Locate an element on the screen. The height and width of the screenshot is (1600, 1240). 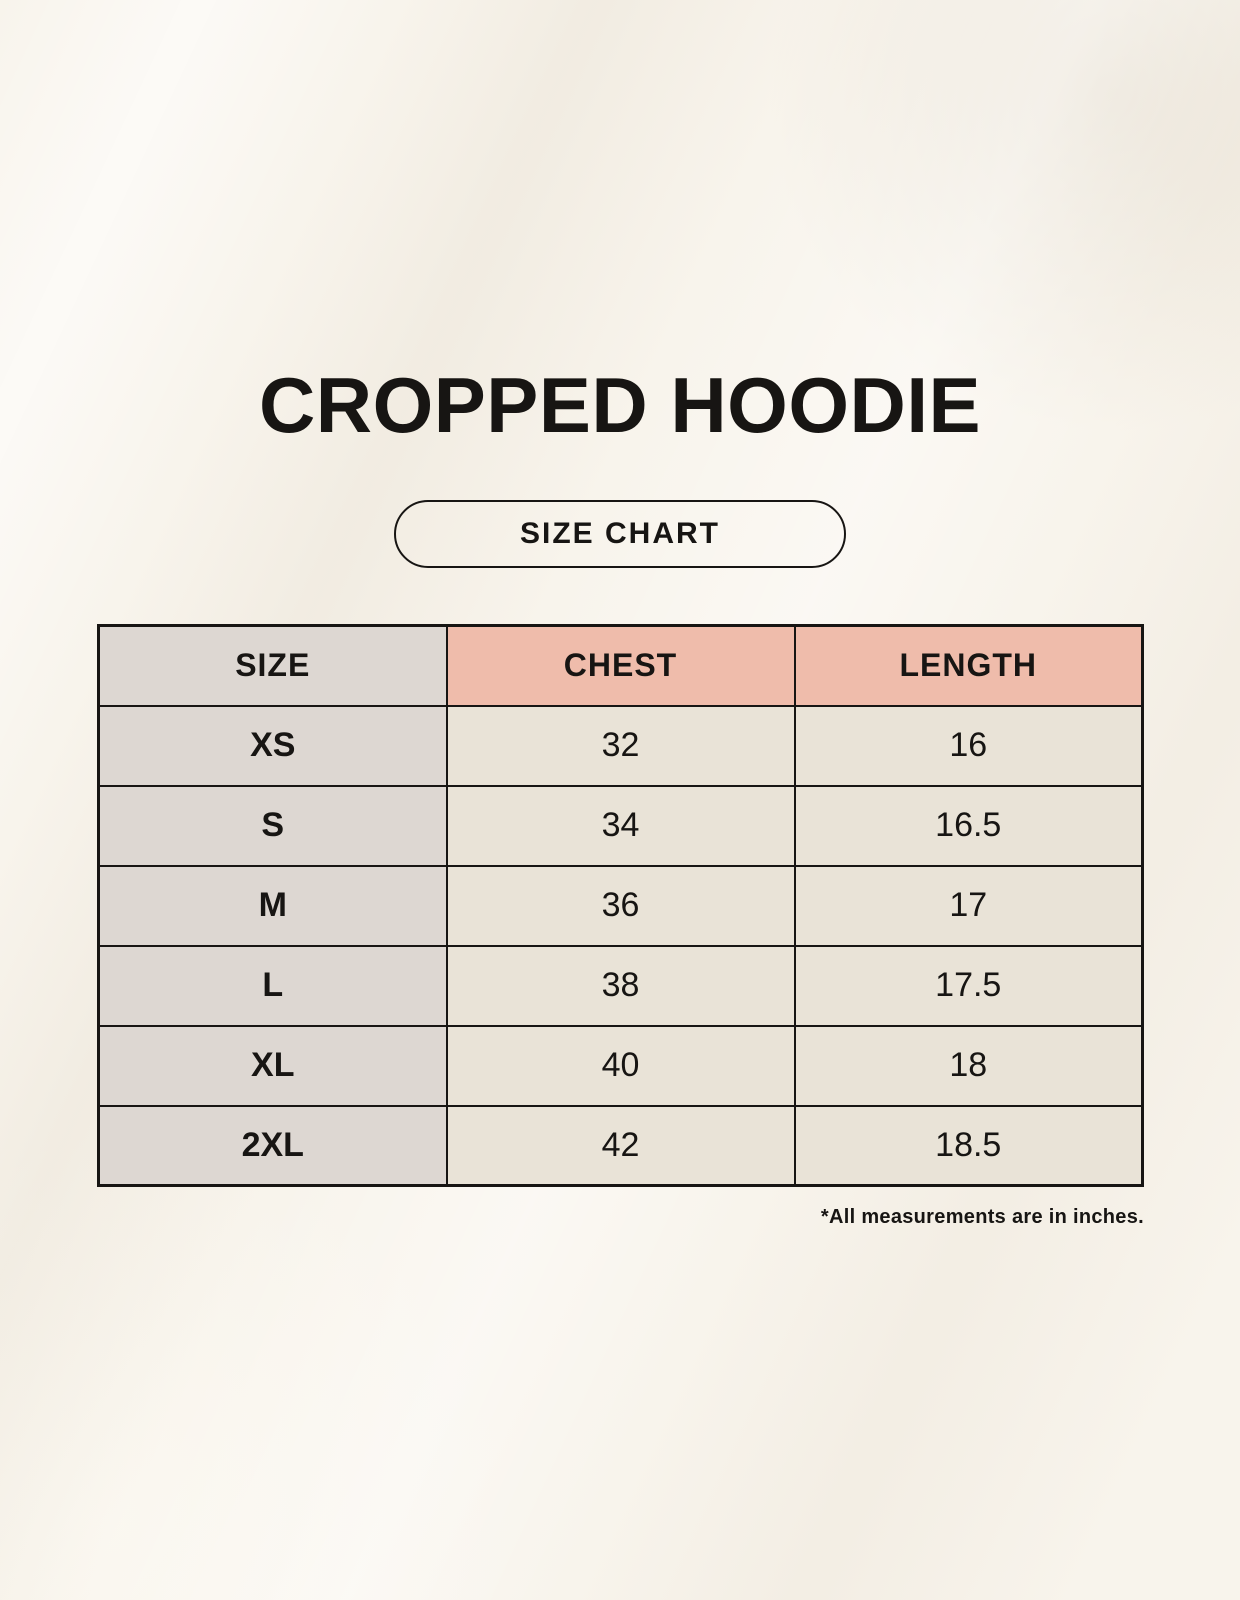
chest-value: 34 is located at coordinates (620, 825).